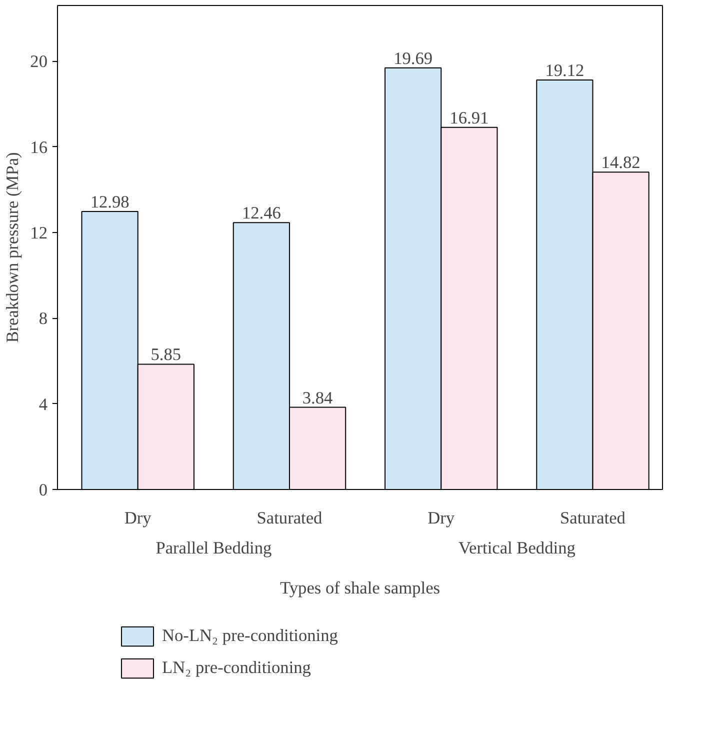  I want to click on y-tick-label: 4, so click(43, 404).